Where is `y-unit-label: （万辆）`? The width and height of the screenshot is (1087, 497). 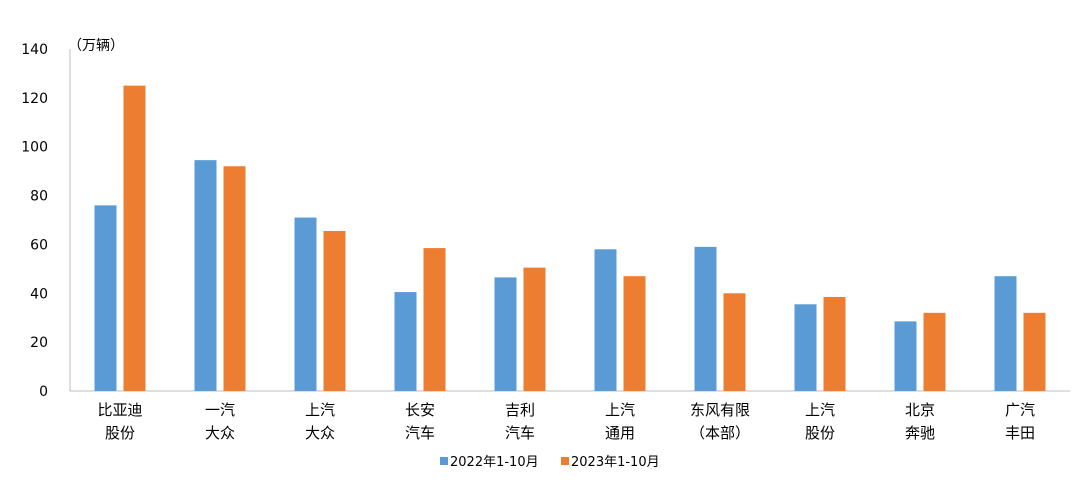
y-unit-label: （万辆） is located at coordinates (96, 46).